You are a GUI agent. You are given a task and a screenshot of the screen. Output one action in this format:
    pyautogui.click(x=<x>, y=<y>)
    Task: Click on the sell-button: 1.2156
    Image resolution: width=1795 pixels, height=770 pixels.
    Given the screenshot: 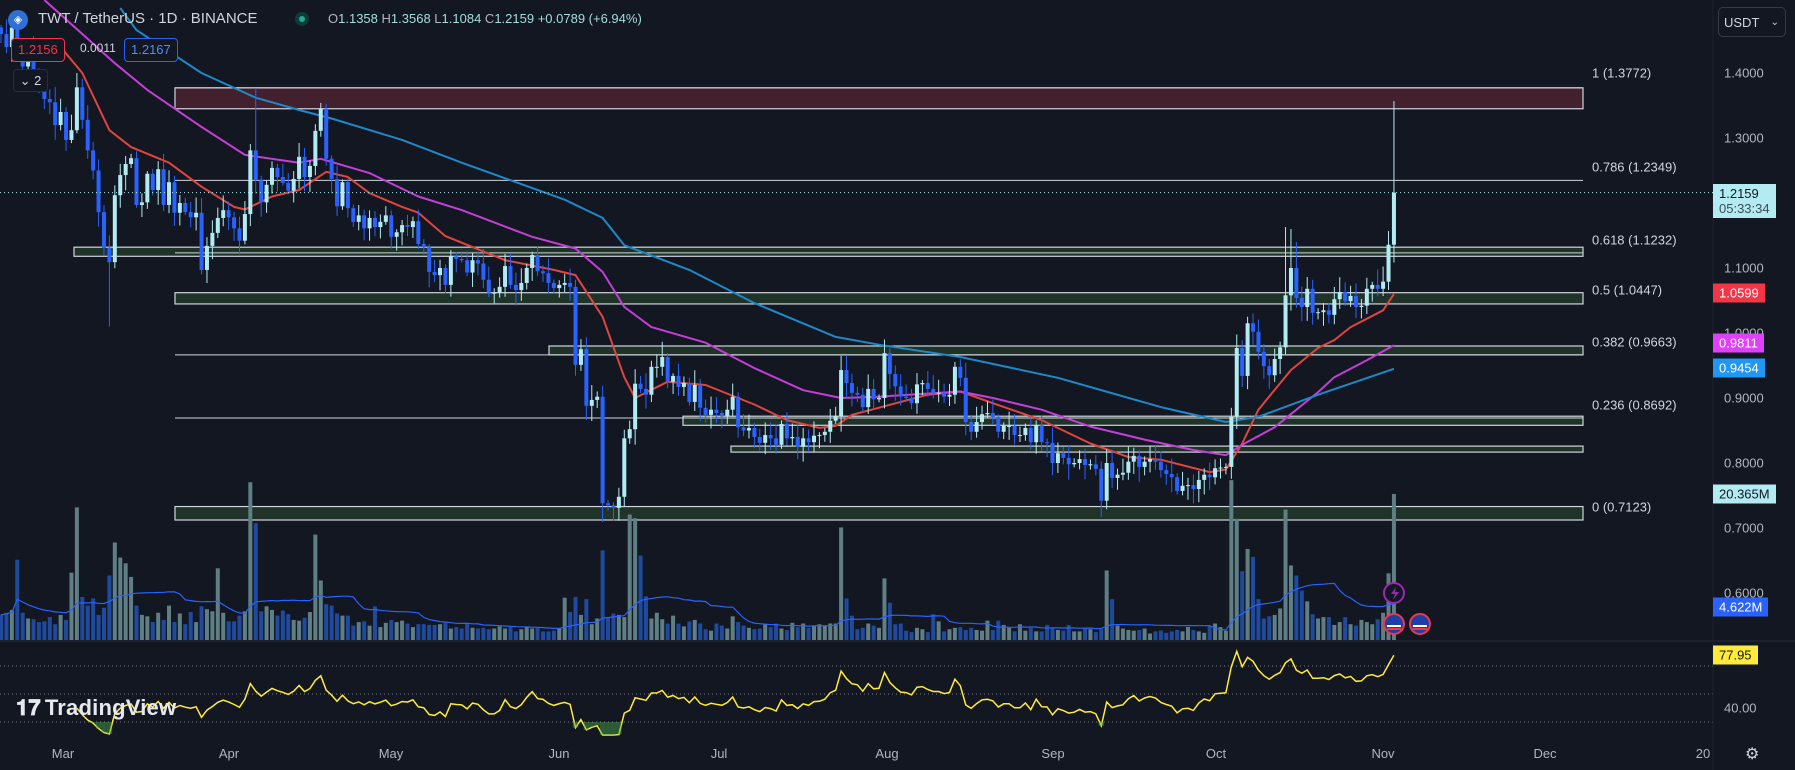 What is the action you would take?
    pyautogui.click(x=38, y=50)
    